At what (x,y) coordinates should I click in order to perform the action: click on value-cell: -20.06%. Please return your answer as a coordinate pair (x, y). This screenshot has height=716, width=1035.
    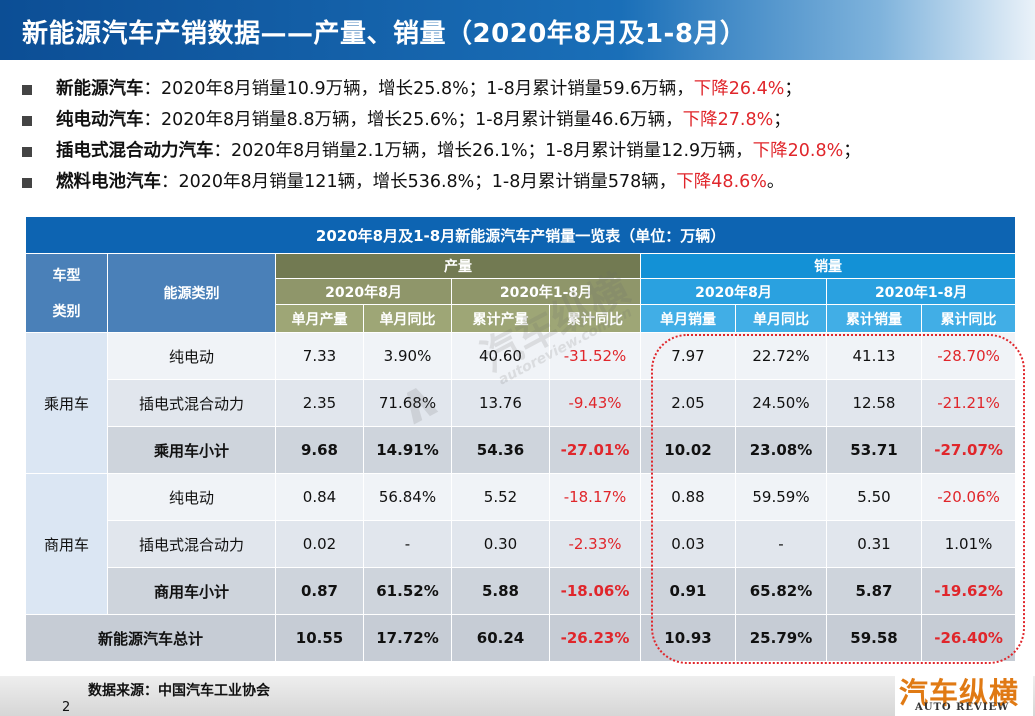
    Looking at the image, I should click on (968, 497).